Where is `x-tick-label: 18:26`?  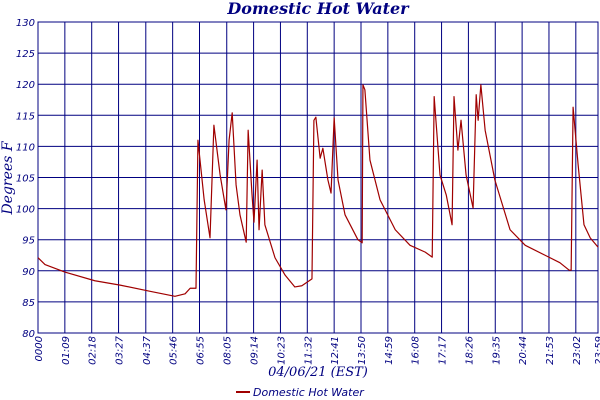 x-tick-label: 18:26 is located at coordinates (469, 350).